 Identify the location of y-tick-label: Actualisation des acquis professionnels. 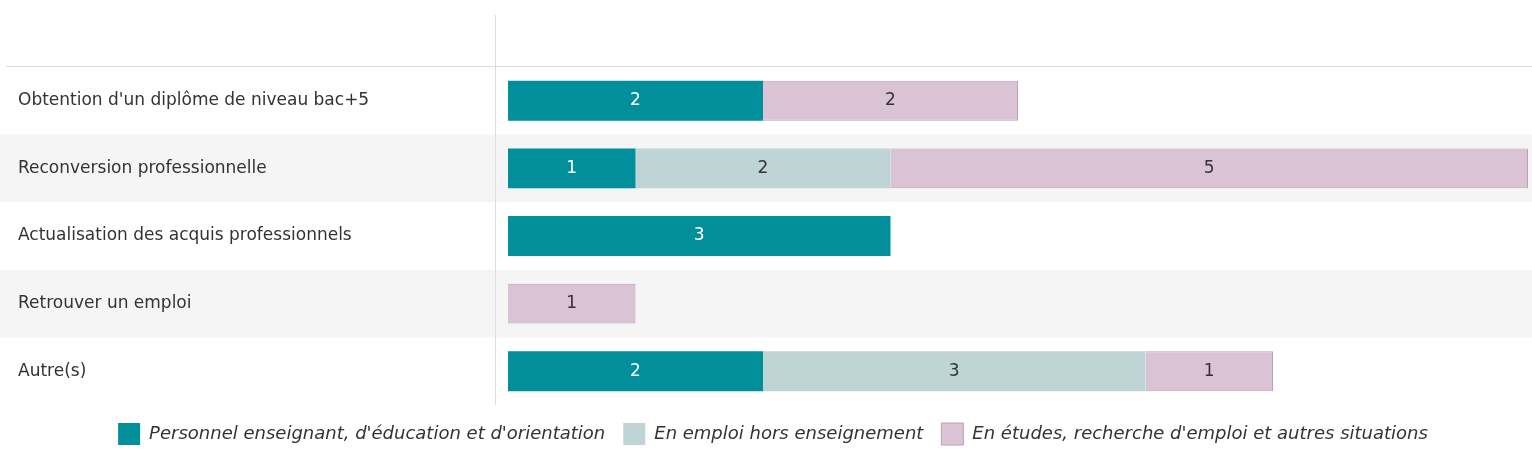
(185, 234).